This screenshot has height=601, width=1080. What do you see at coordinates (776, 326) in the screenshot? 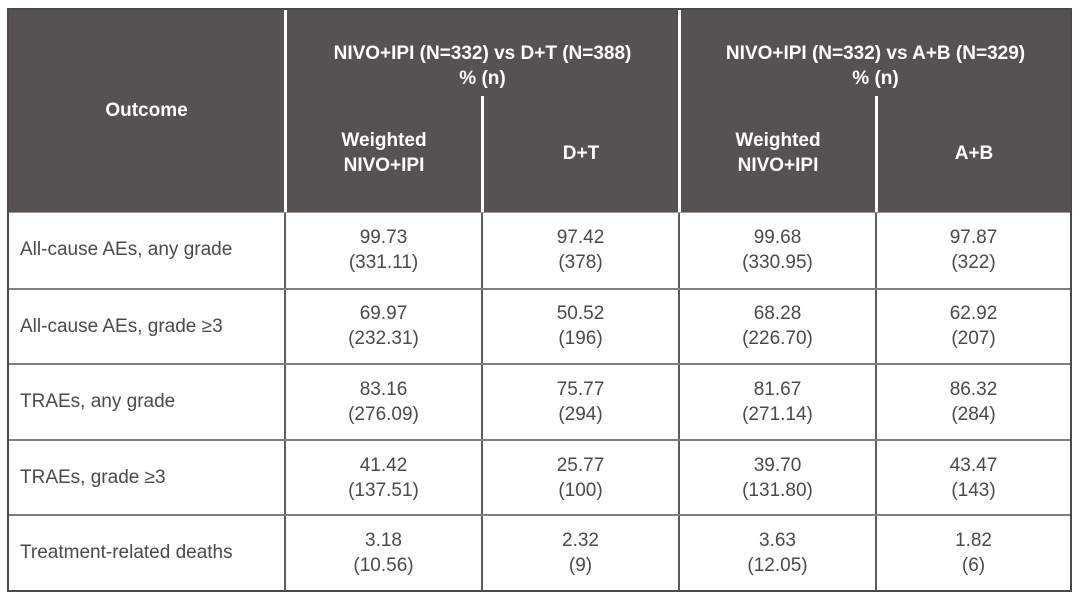
I see `data-cell: 68.28 (226.70)` at bounding box center [776, 326].